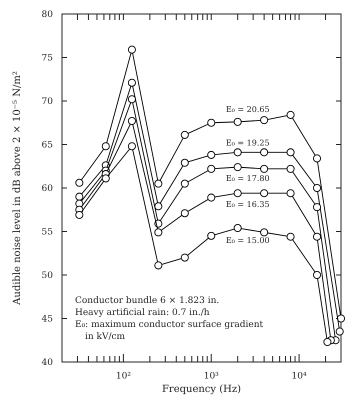 The height and width of the screenshot is (403, 349). Describe the element at coordinates (48, 319) in the screenshot. I see `y-tick-label: 45` at that location.